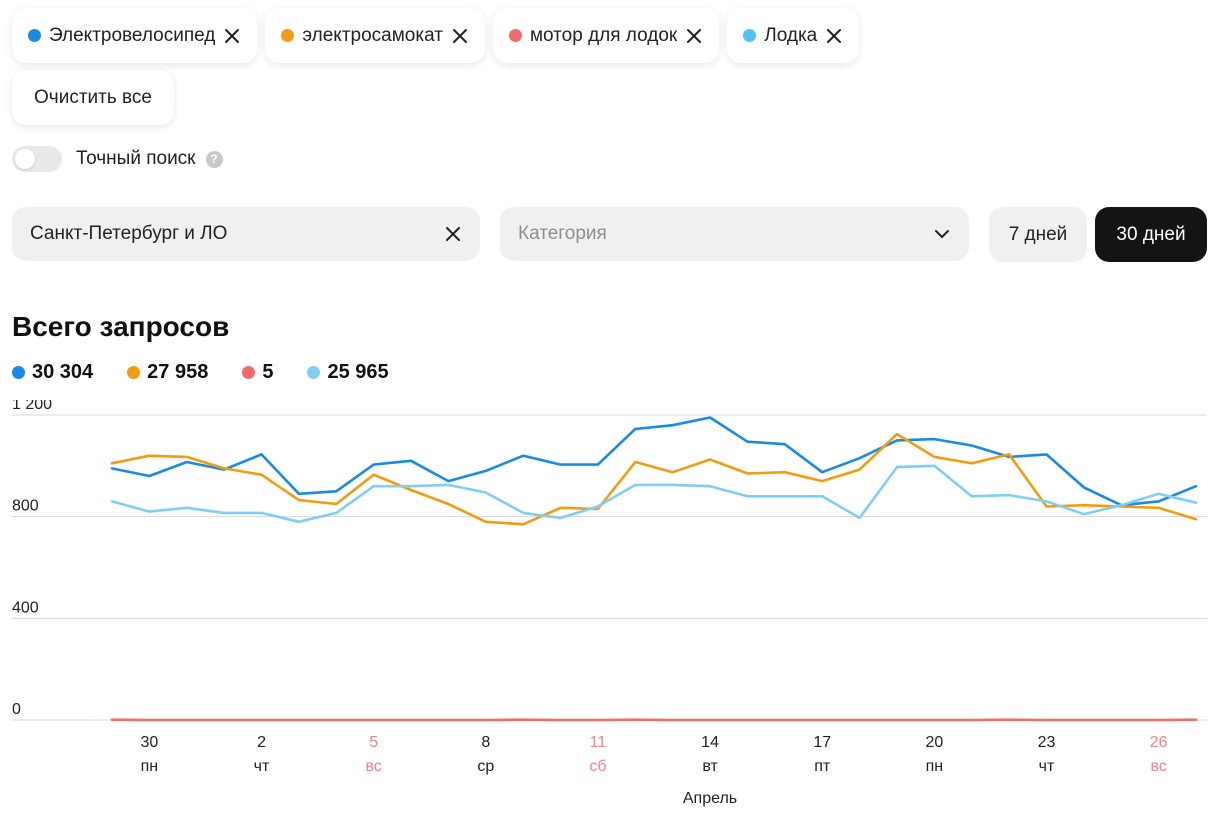 The height and width of the screenshot is (820, 1220). Describe the element at coordinates (214, 159) in the screenshot. I see `help-icon: ?` at that location.